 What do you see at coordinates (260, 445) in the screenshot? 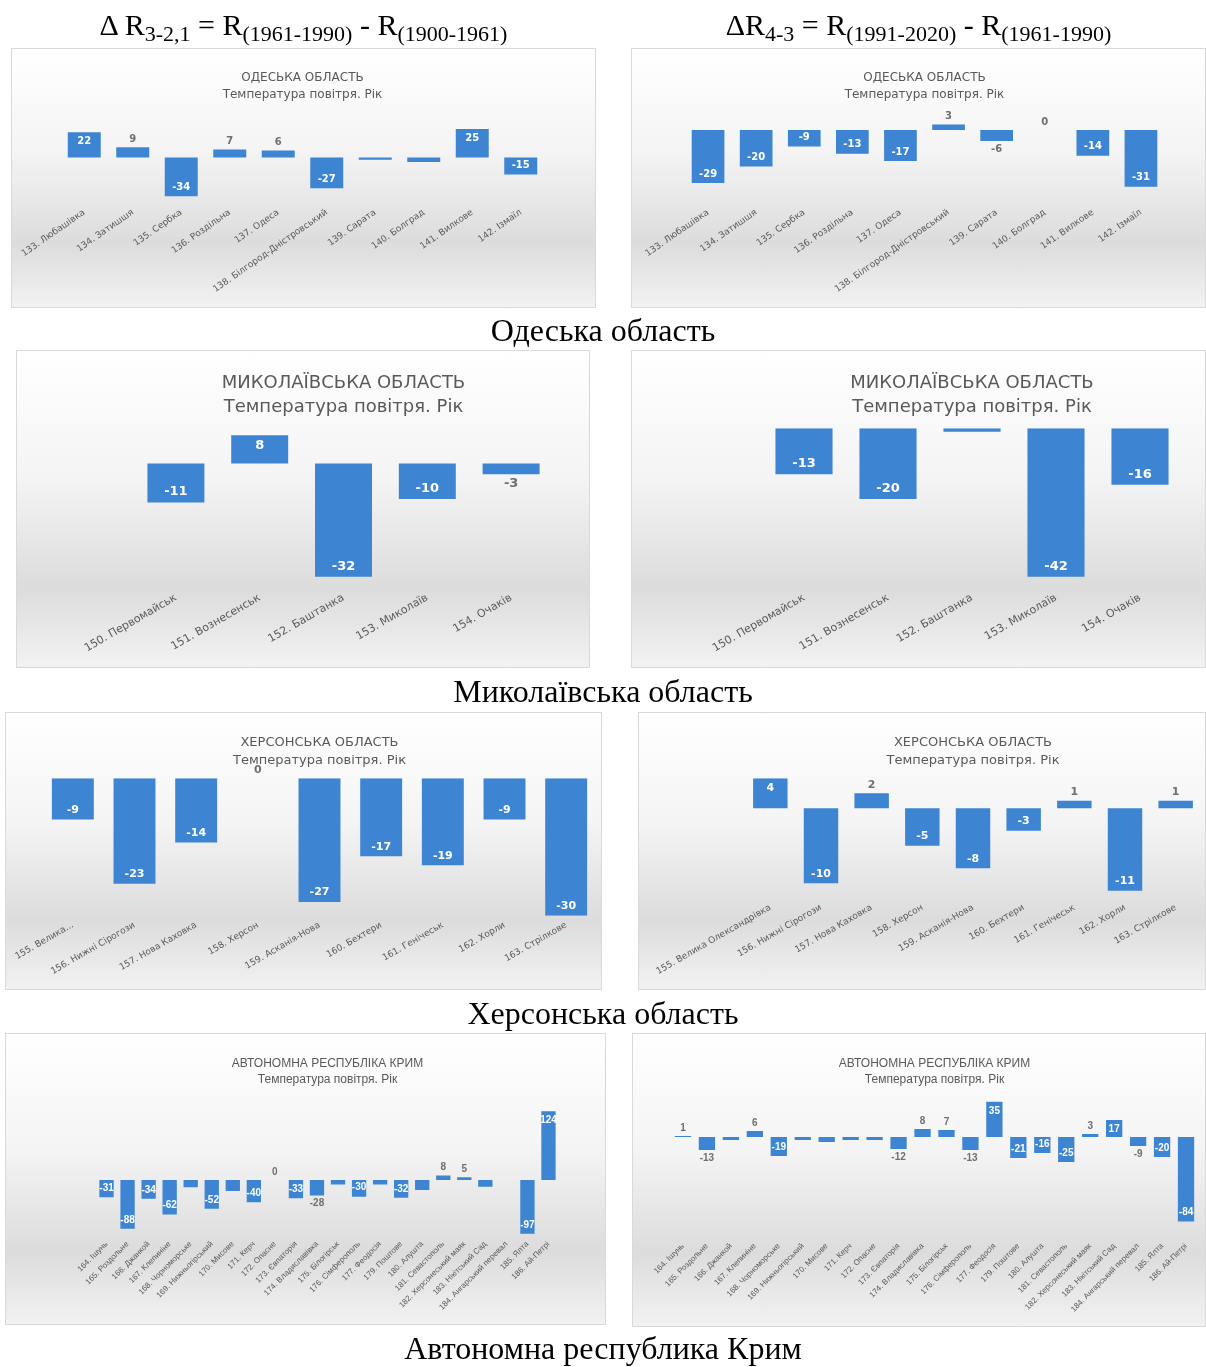
I see `data-label: 8` at bounding box center [260, 445].